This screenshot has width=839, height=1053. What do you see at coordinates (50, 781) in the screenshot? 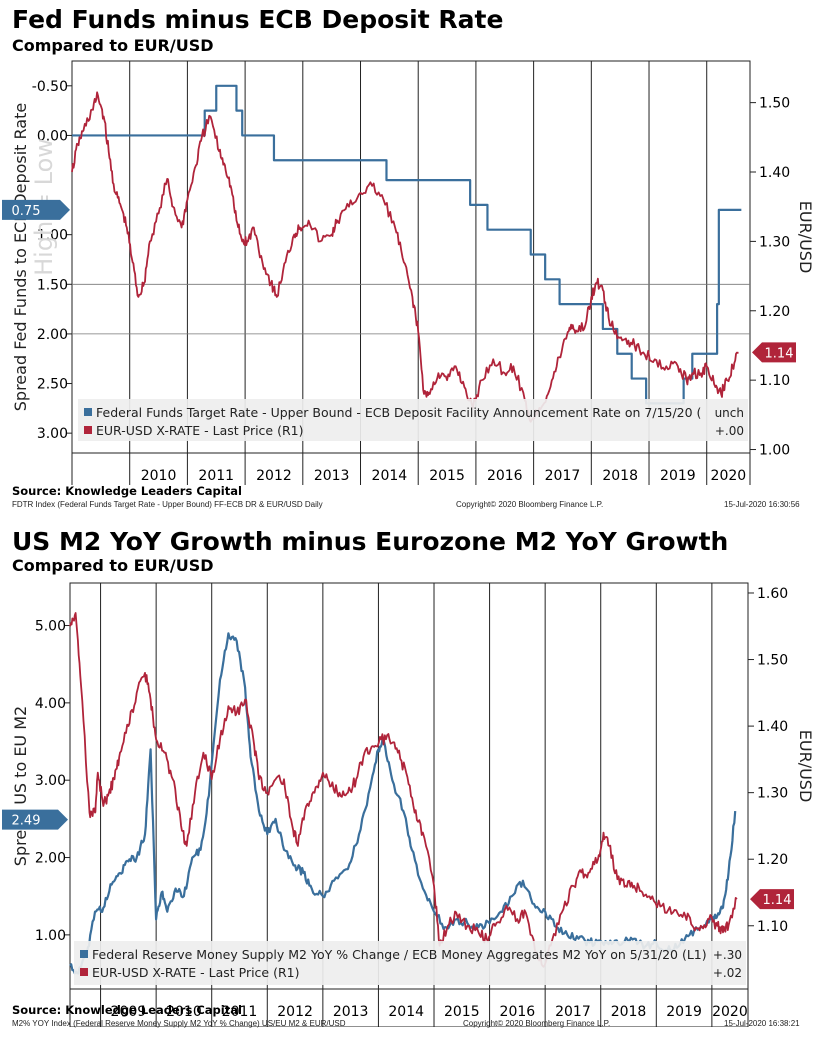
I see `chart-2-left-tick-label: 3.00` at bounding box center [50, 781].